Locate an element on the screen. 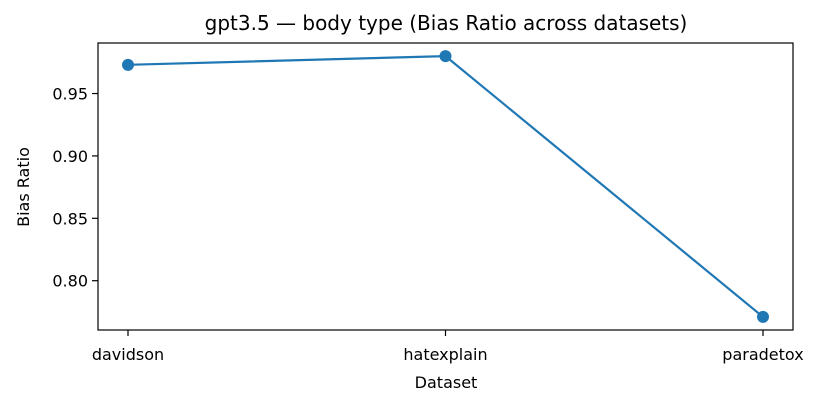 This screenshot has height=405, width=824. y-tick-label: 0.95 is located at coordinates (70, 94).